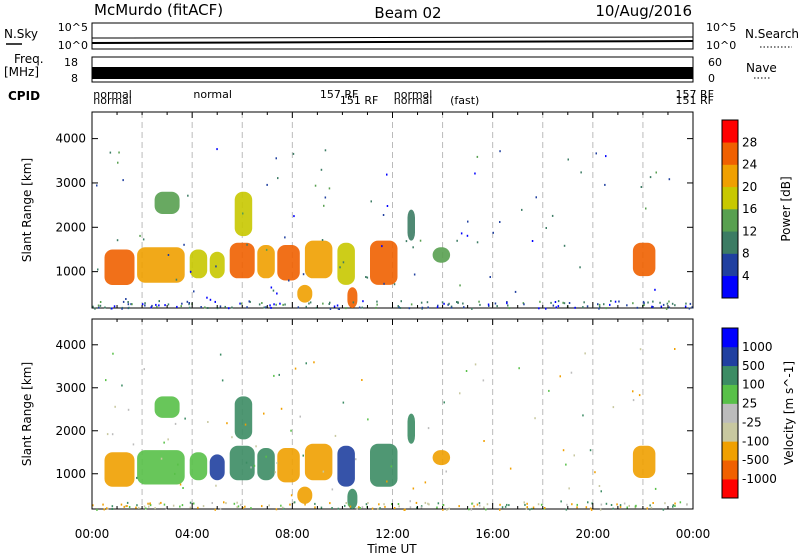 This screenshot has height=554, width=800. Describe the element at coordinates (753, 366) in the screenshot. I see `colorbar-tick-label: 500` at that location.